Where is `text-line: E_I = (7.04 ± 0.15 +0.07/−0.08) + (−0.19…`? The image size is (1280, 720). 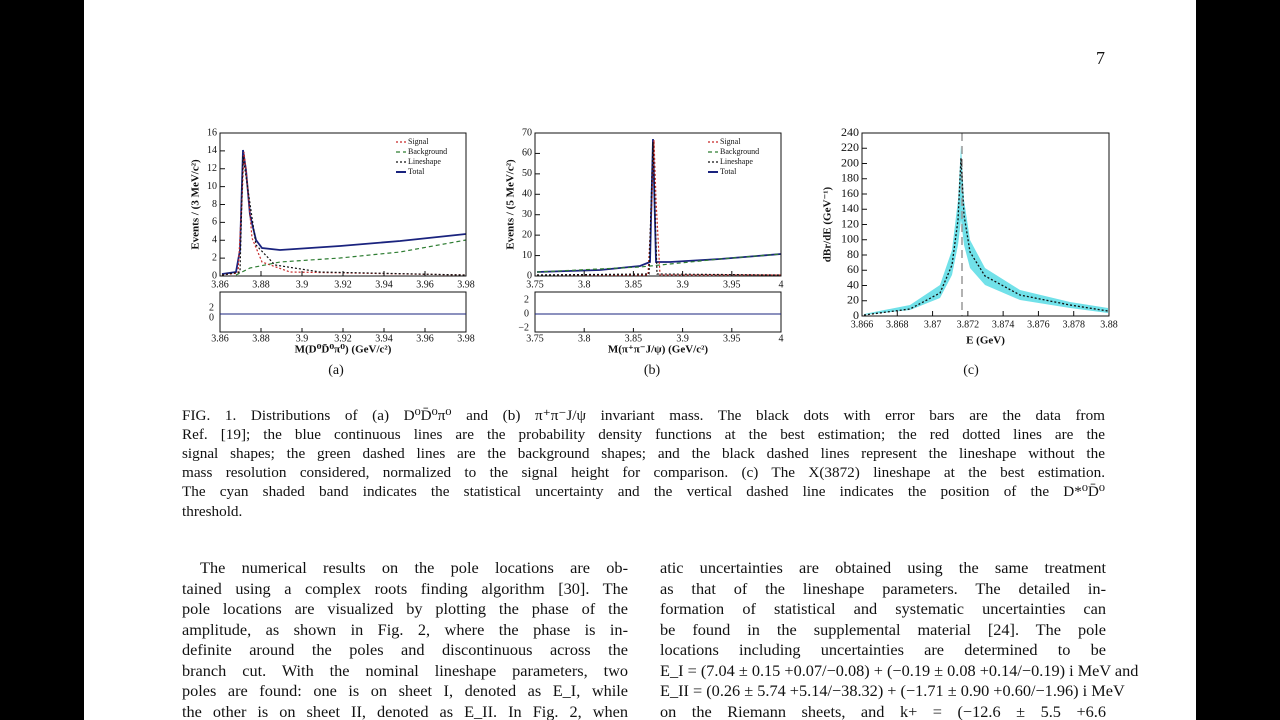
text-line: E_I = (7.04 ± 0.15 +0.07/−0.08) + (−0.19… is located at coordinates (899, 670).